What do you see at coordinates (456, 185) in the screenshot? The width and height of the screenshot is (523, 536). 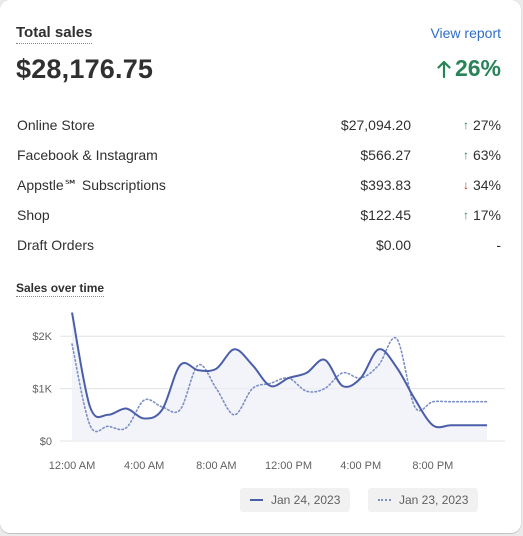 I see `channel-change: ↓ 34%` at bounding box center [456, 185].